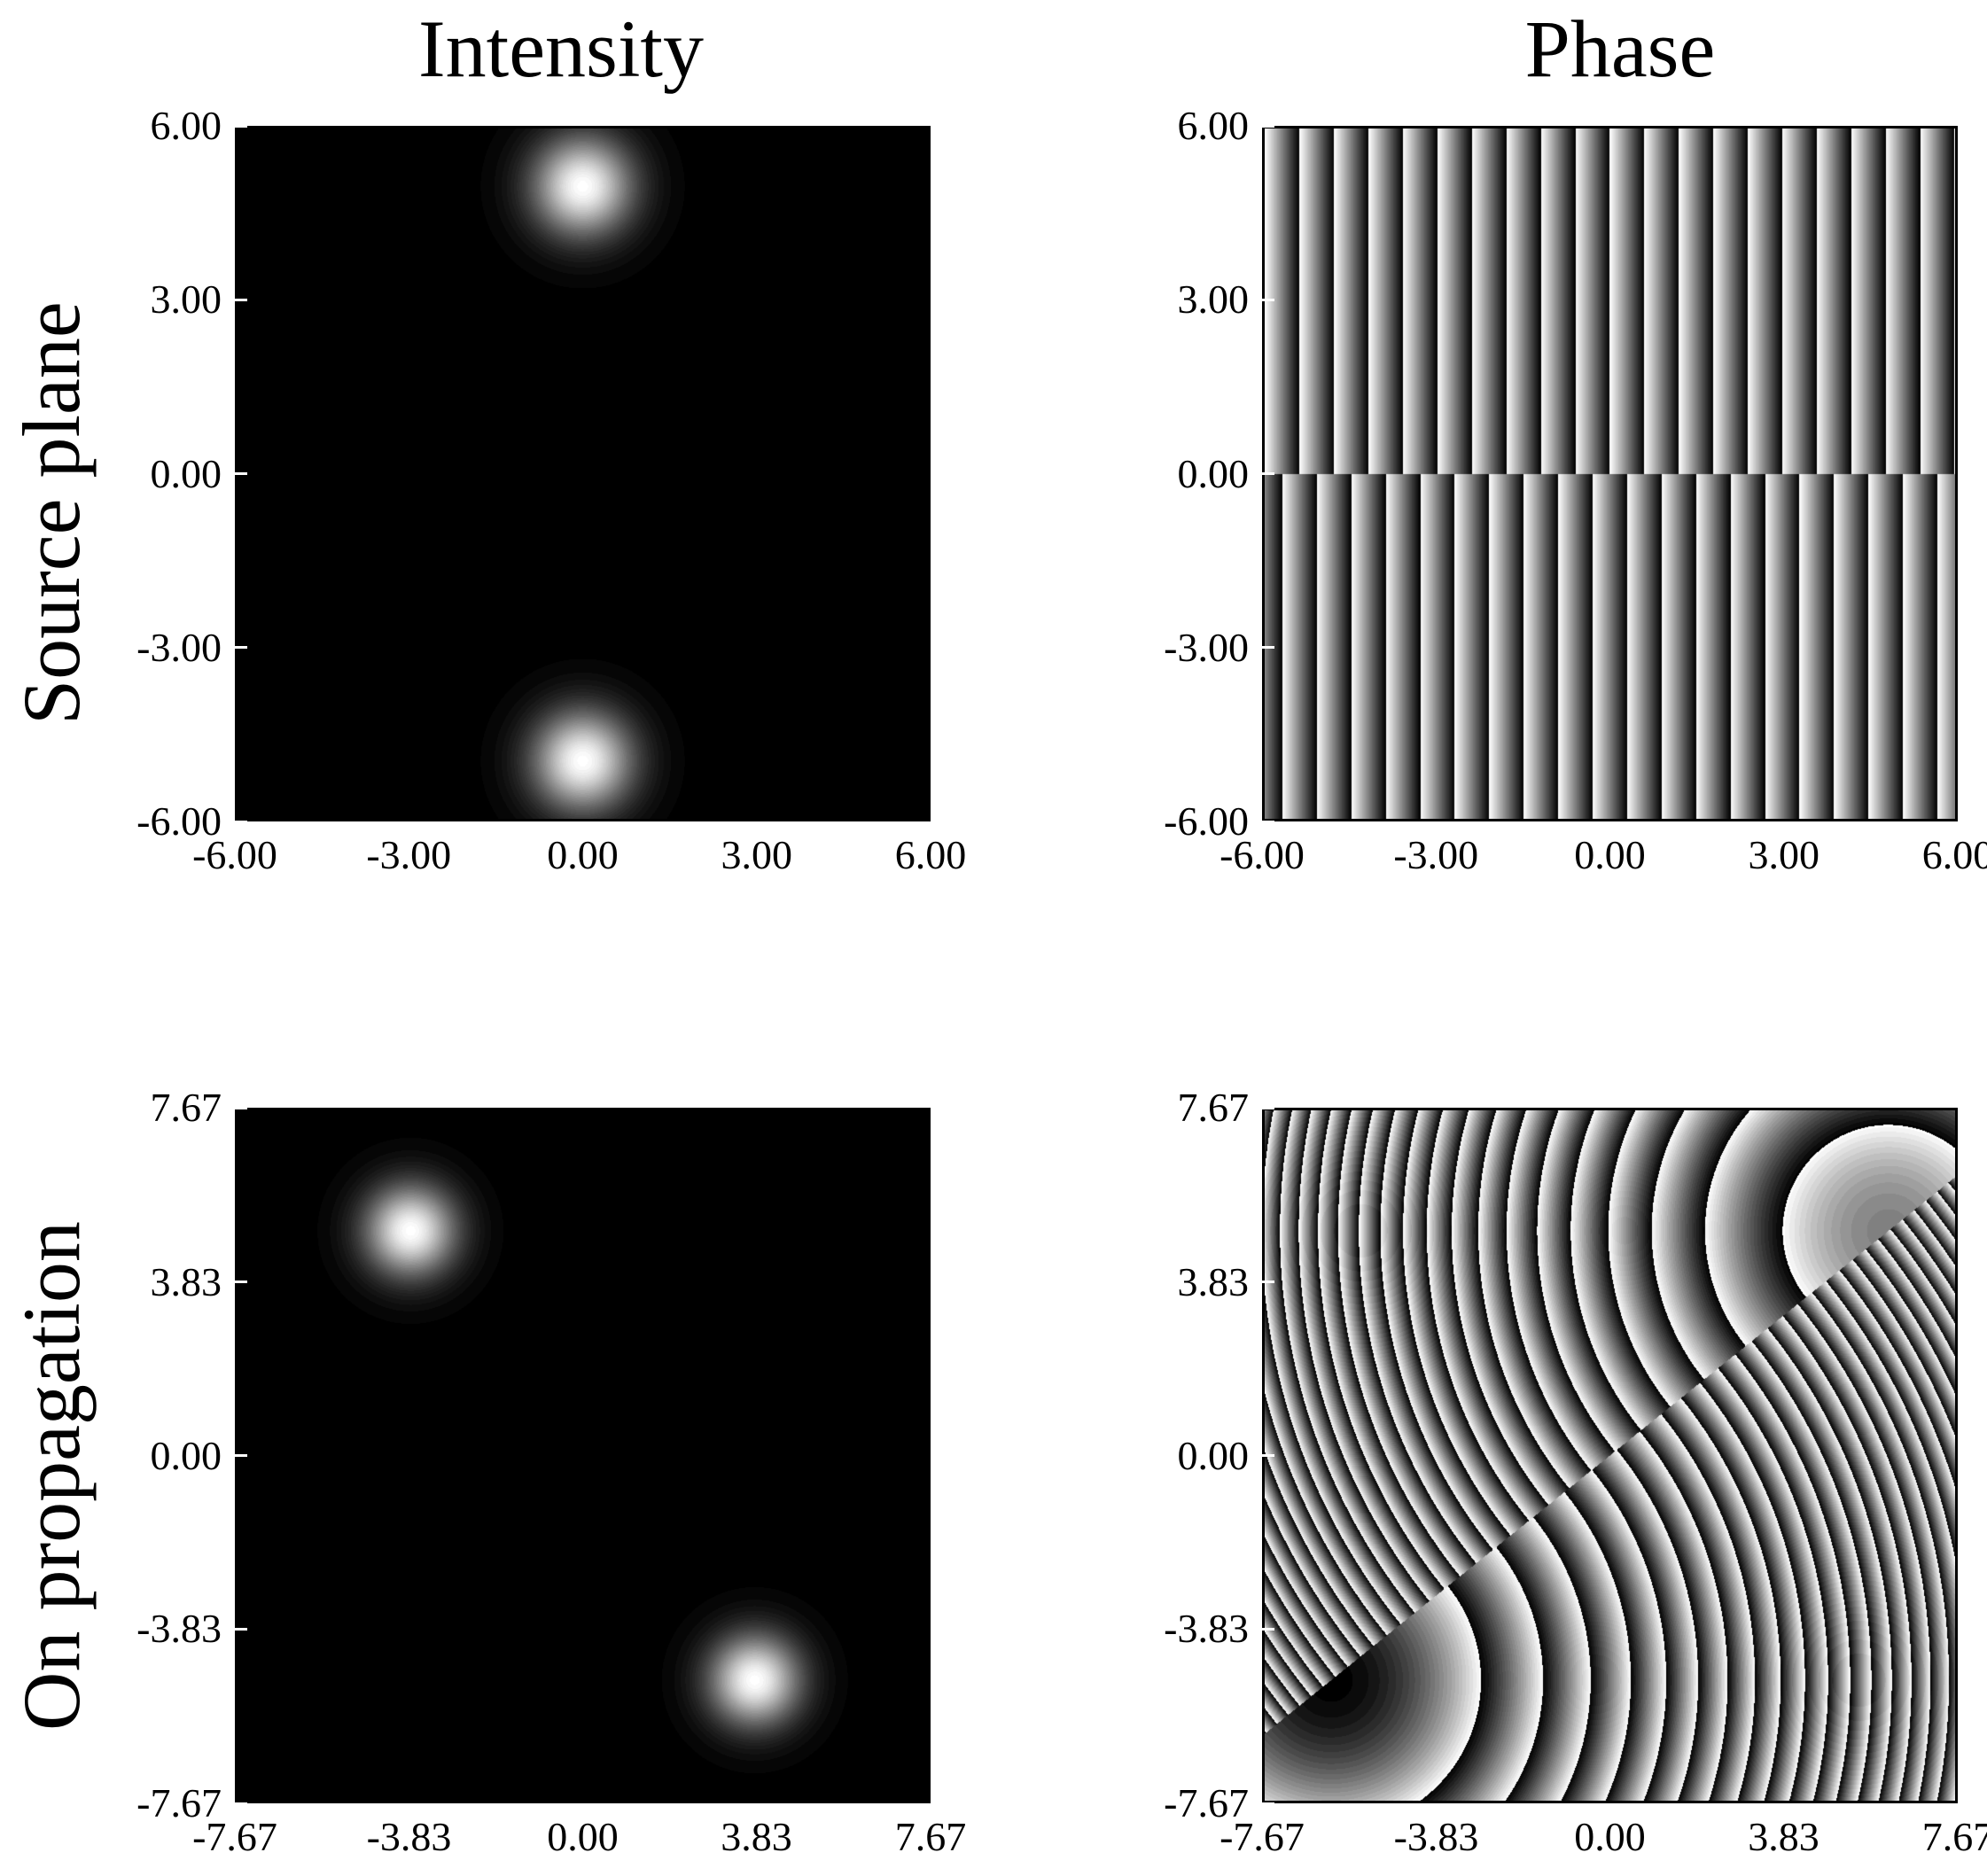 The width and height of the screenshot is (1987, 1876). What do you see at coordinates (186, 1107) in the screenshot?
I see `intensity-propagation-ytick-label: 7.67` at bounding box center [186, 1107].